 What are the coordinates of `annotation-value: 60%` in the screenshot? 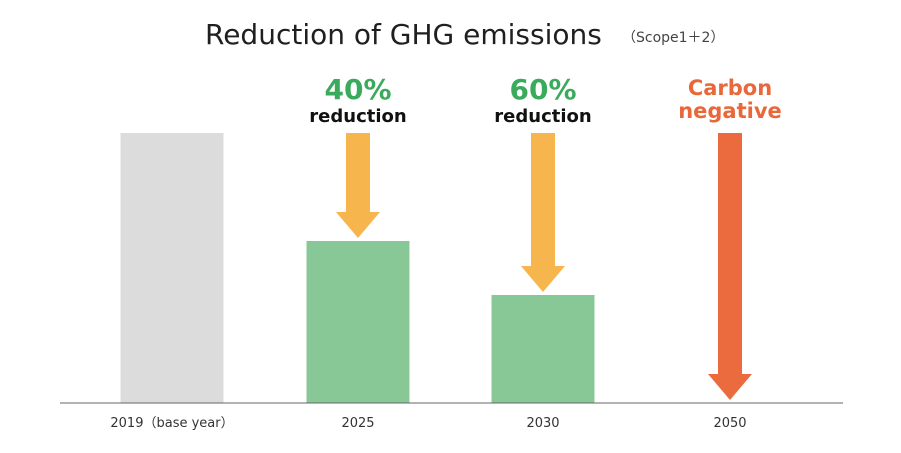 It's located at (542, 89).